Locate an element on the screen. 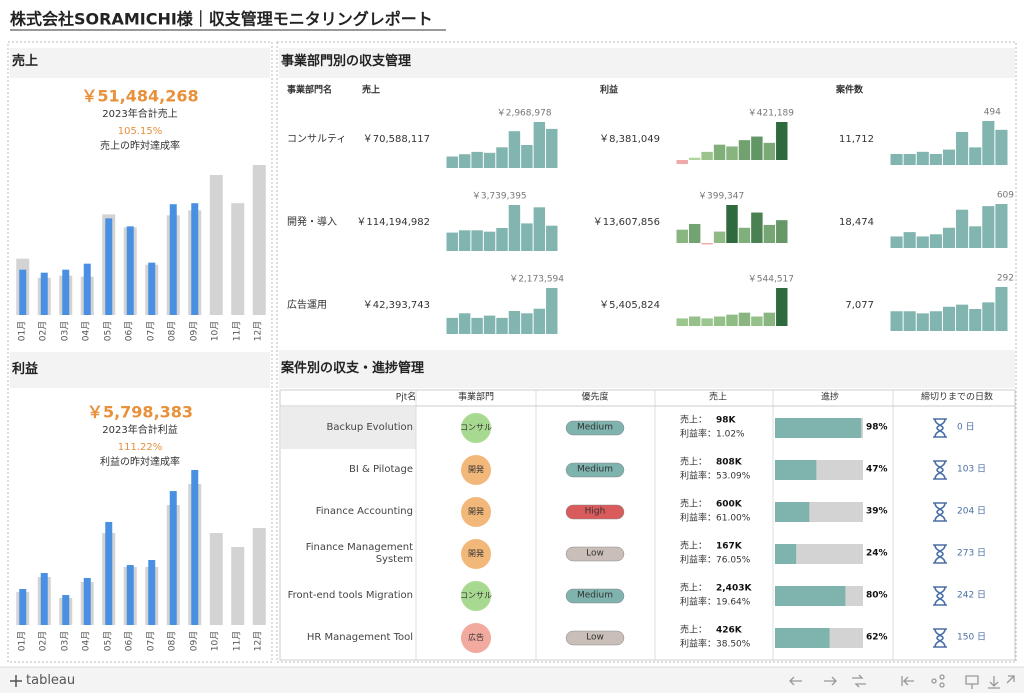 This screenshot has width=1024, height=693. x-tick-label: 11月 is located at coordinates (237, 331).